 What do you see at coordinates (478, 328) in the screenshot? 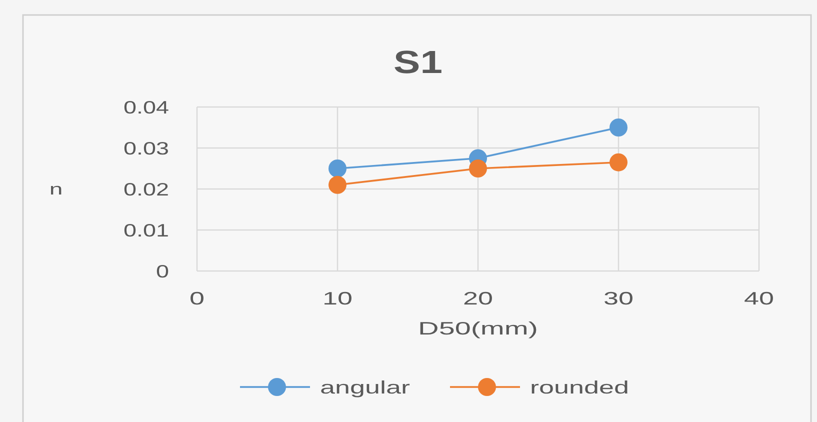
I see `x-axis-title: D50(mm)` at bounding box center [478, 328].